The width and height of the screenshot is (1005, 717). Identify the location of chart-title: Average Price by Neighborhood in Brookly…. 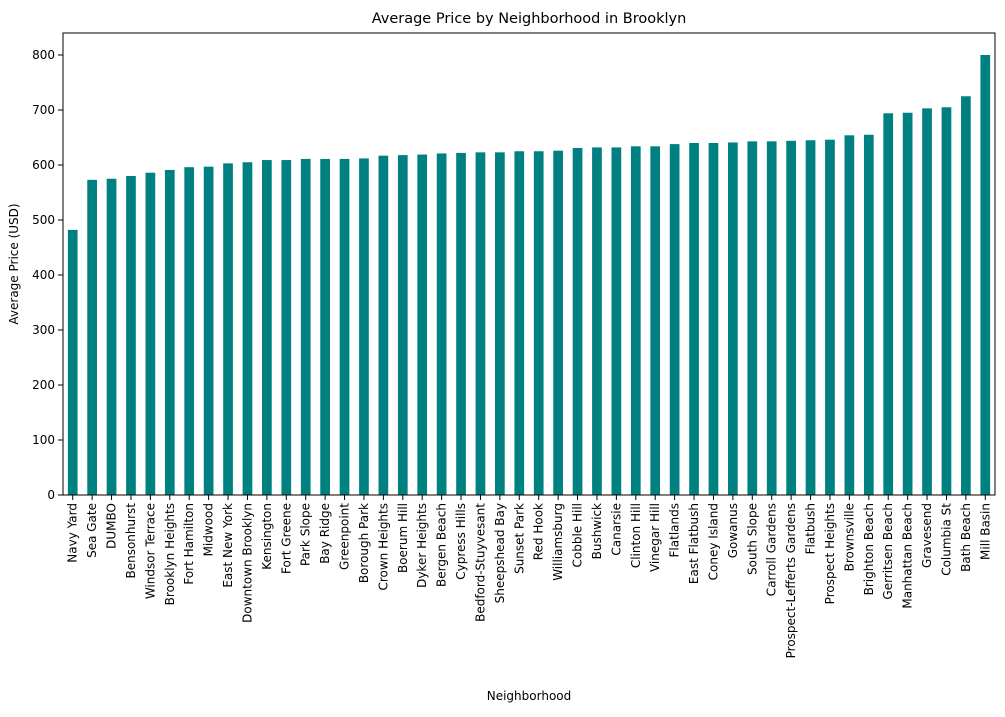
(529, 19).